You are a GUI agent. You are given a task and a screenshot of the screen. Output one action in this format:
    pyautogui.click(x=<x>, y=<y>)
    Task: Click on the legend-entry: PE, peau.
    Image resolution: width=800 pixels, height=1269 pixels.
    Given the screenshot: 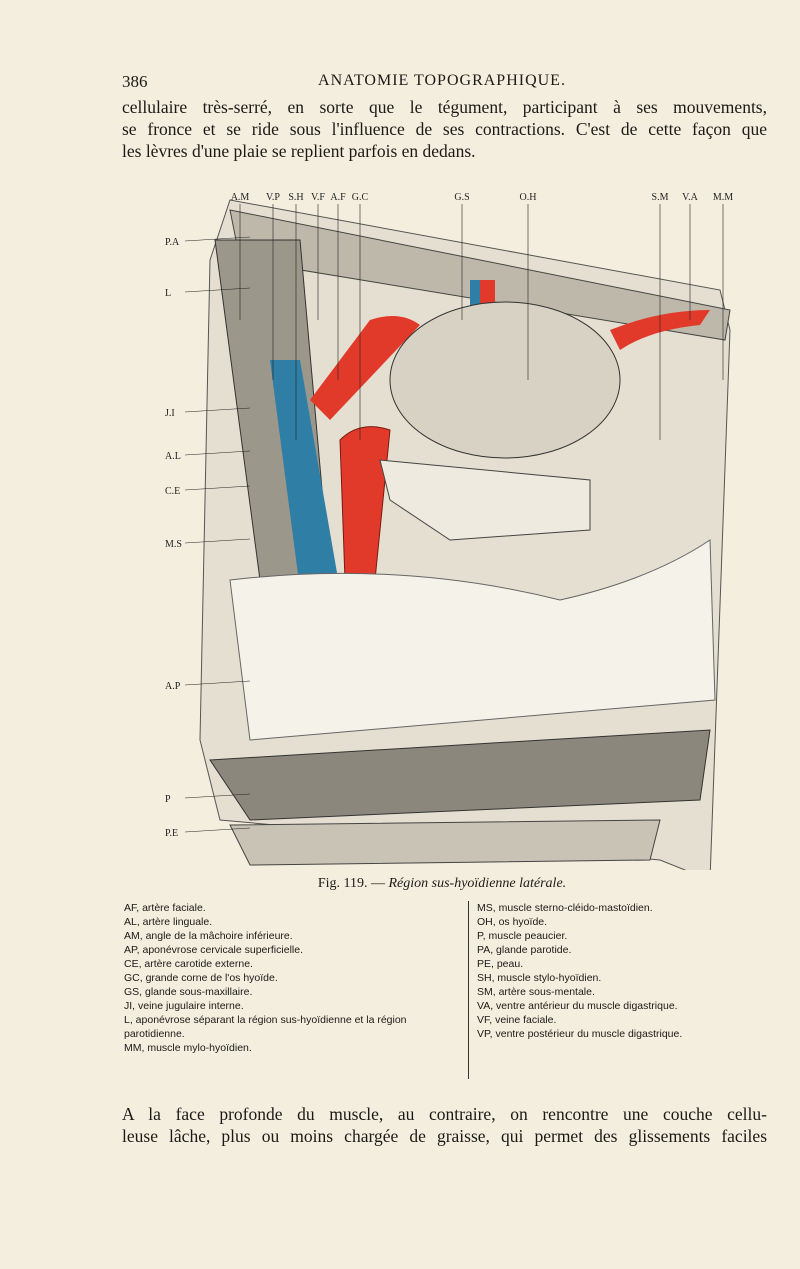 What is the action you would take?
    pyautogui.click(x=500, y=964)
    